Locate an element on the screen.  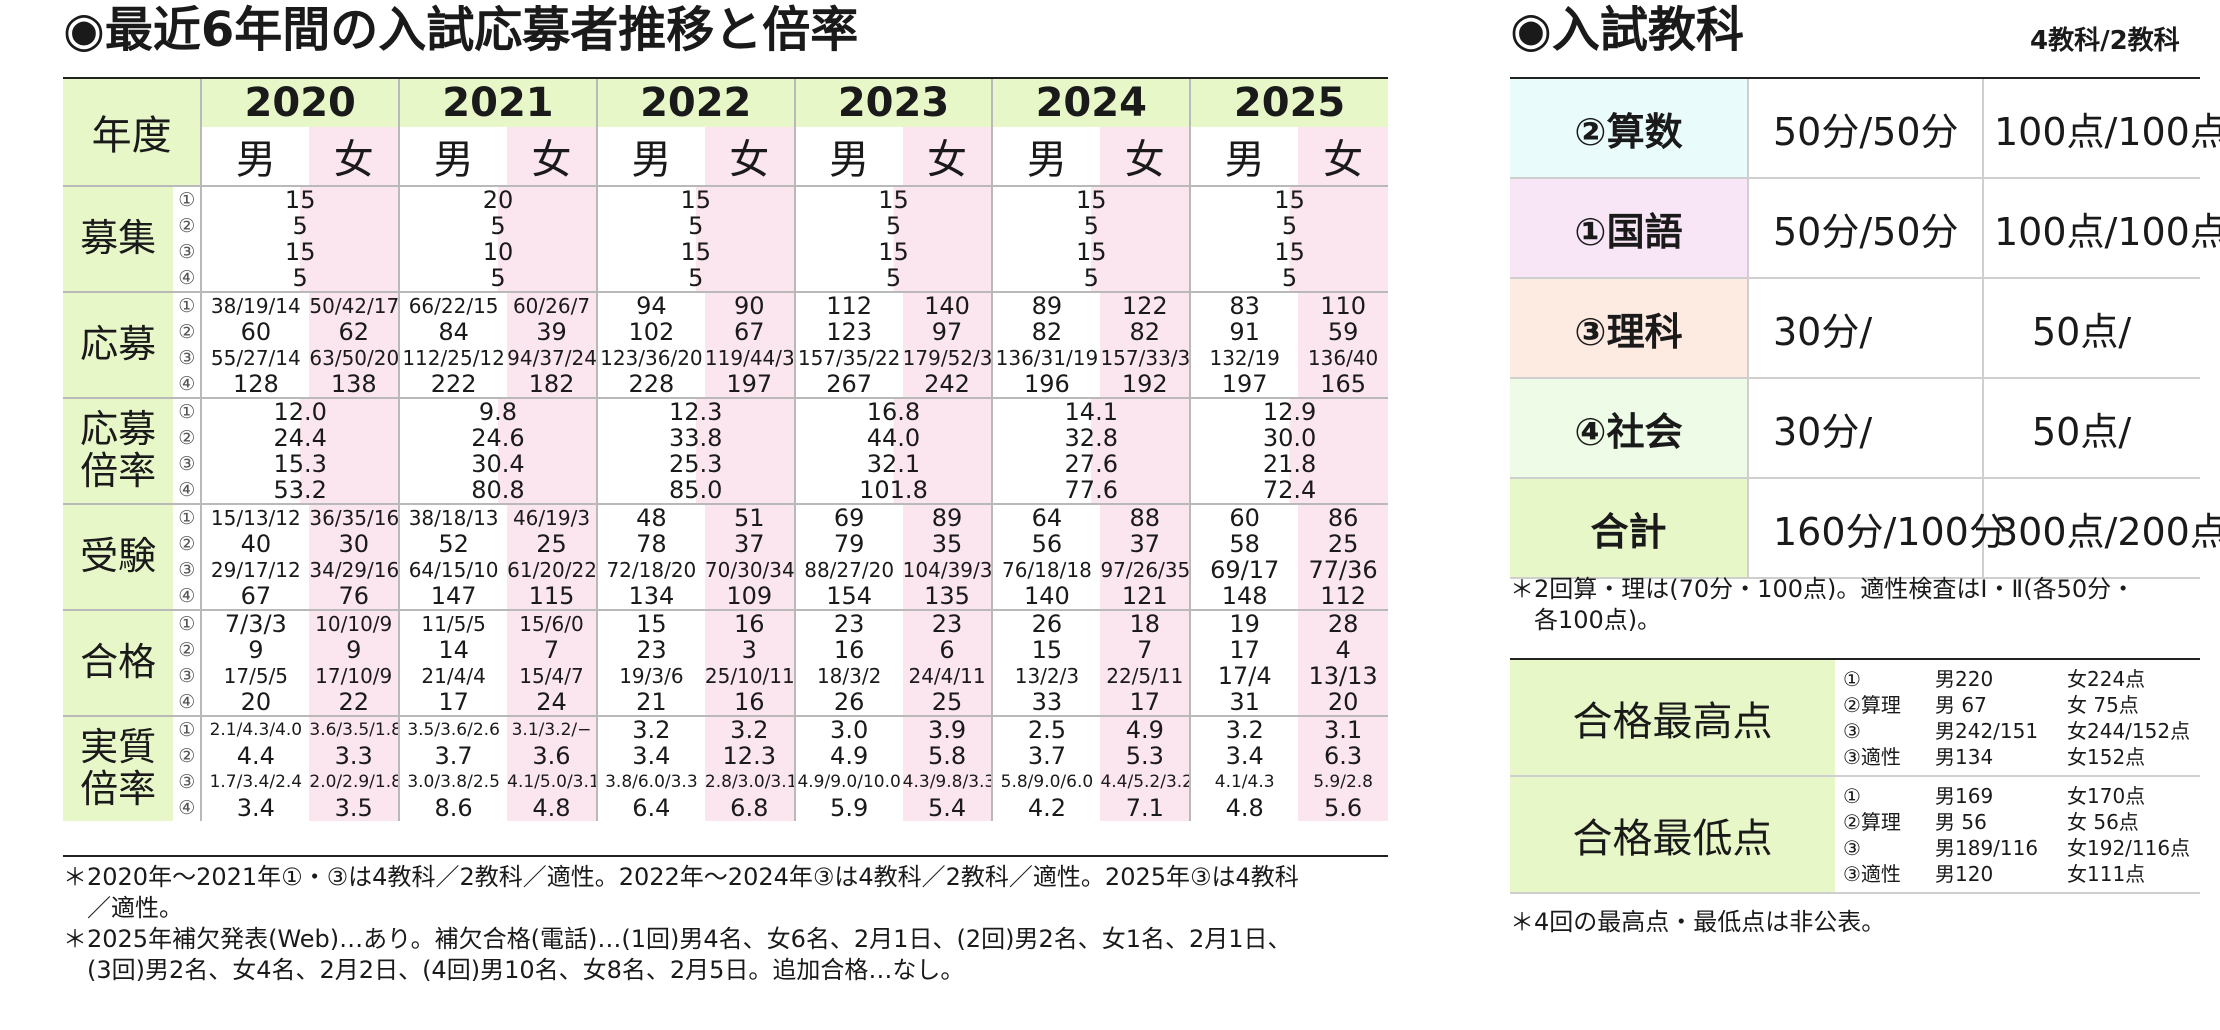
value-line: 20 is located at coordinates (1343, 702).